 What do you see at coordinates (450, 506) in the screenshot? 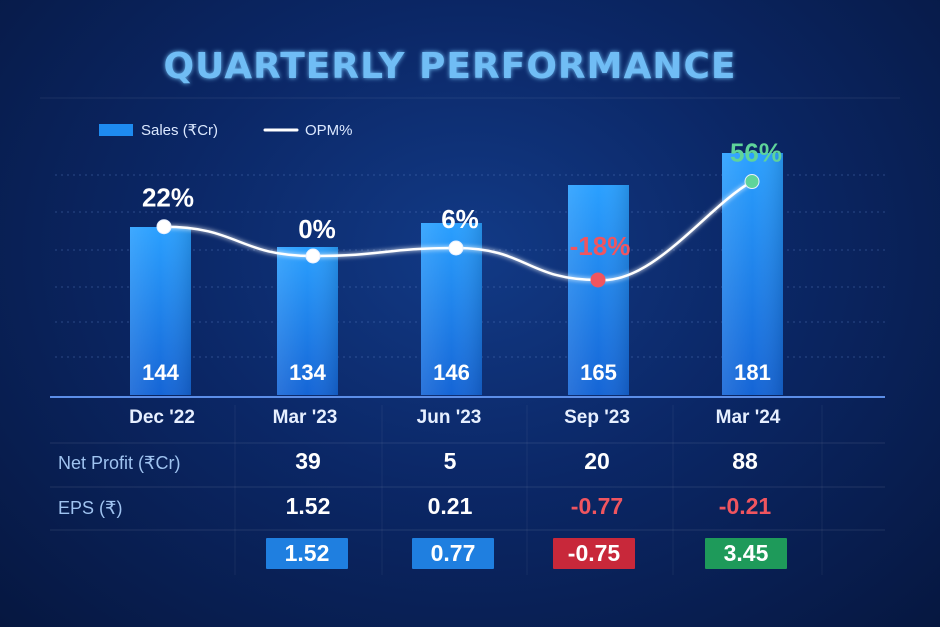
I see `table-cell-value: 0.21` at bounding box center [450, 506].